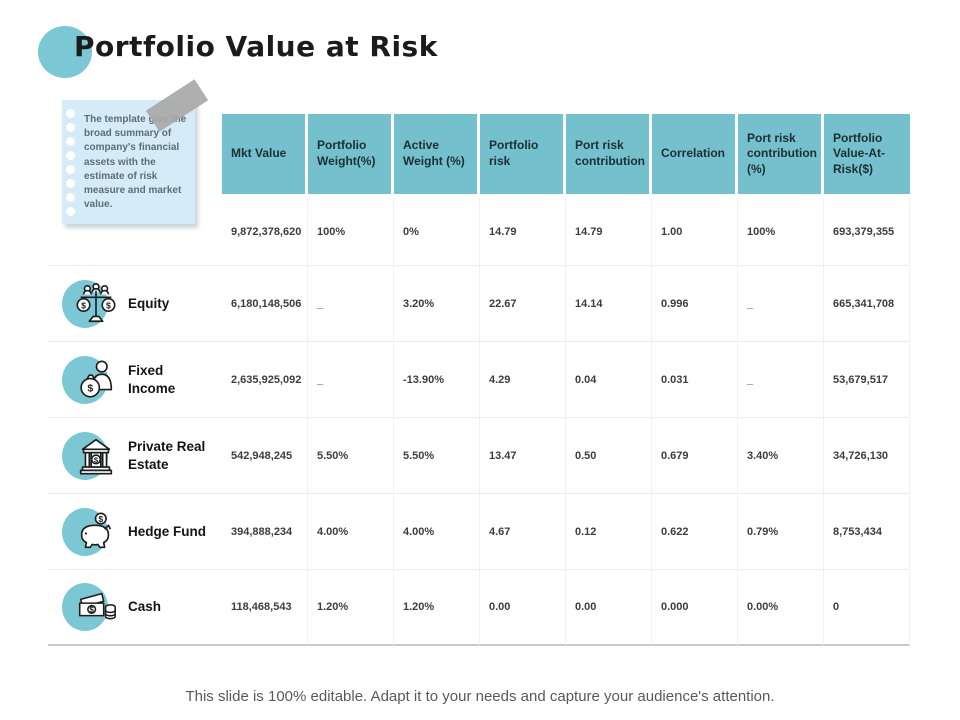  Describe the element at coordinates (781, 156) in the screenshot. I see `column-header: Port risk contribution (%)` at that location.